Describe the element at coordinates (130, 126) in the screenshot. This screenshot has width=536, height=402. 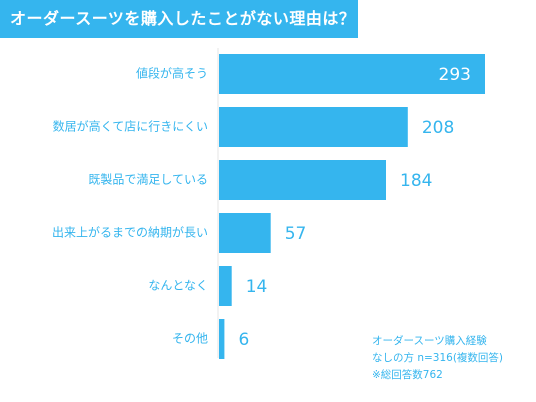
I see `category-label: 数居が高くて店に行きにくい` at that location.